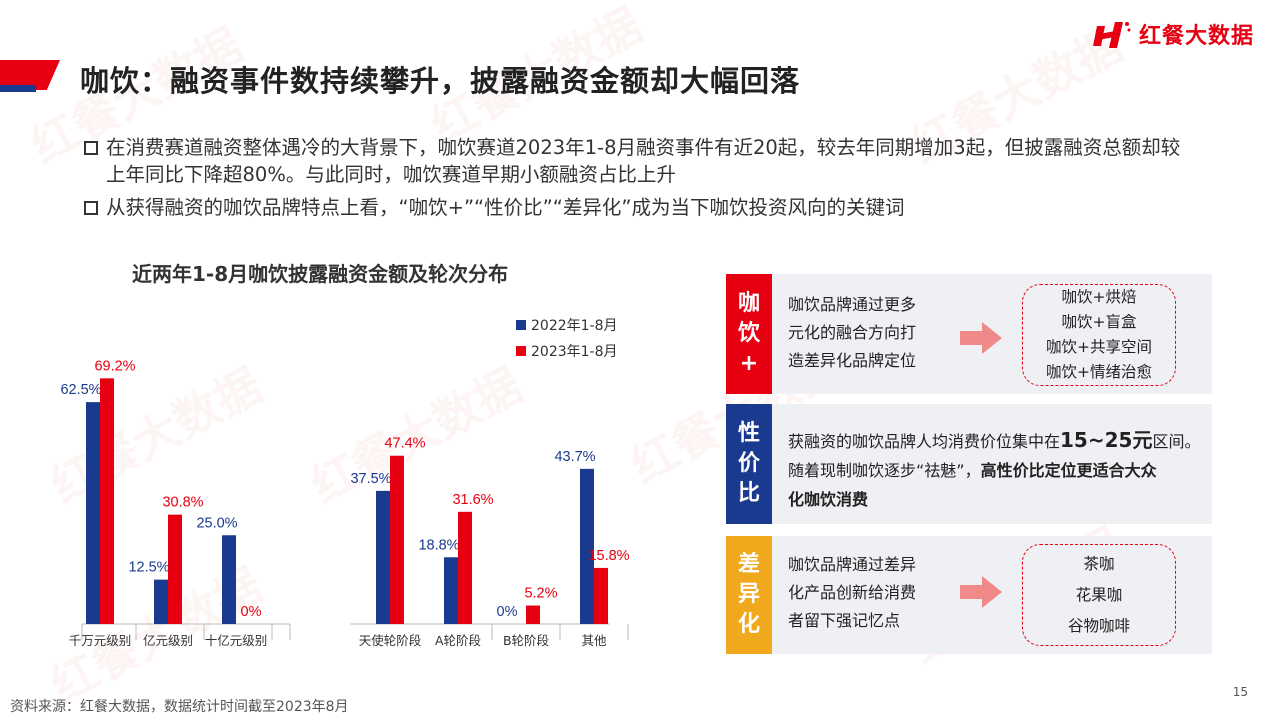 The width and height of the screenshot is (1280, 720). Describe the element at coordinates (148, 568) in the screenshot. I see `data-label: 12.5%` at that location.